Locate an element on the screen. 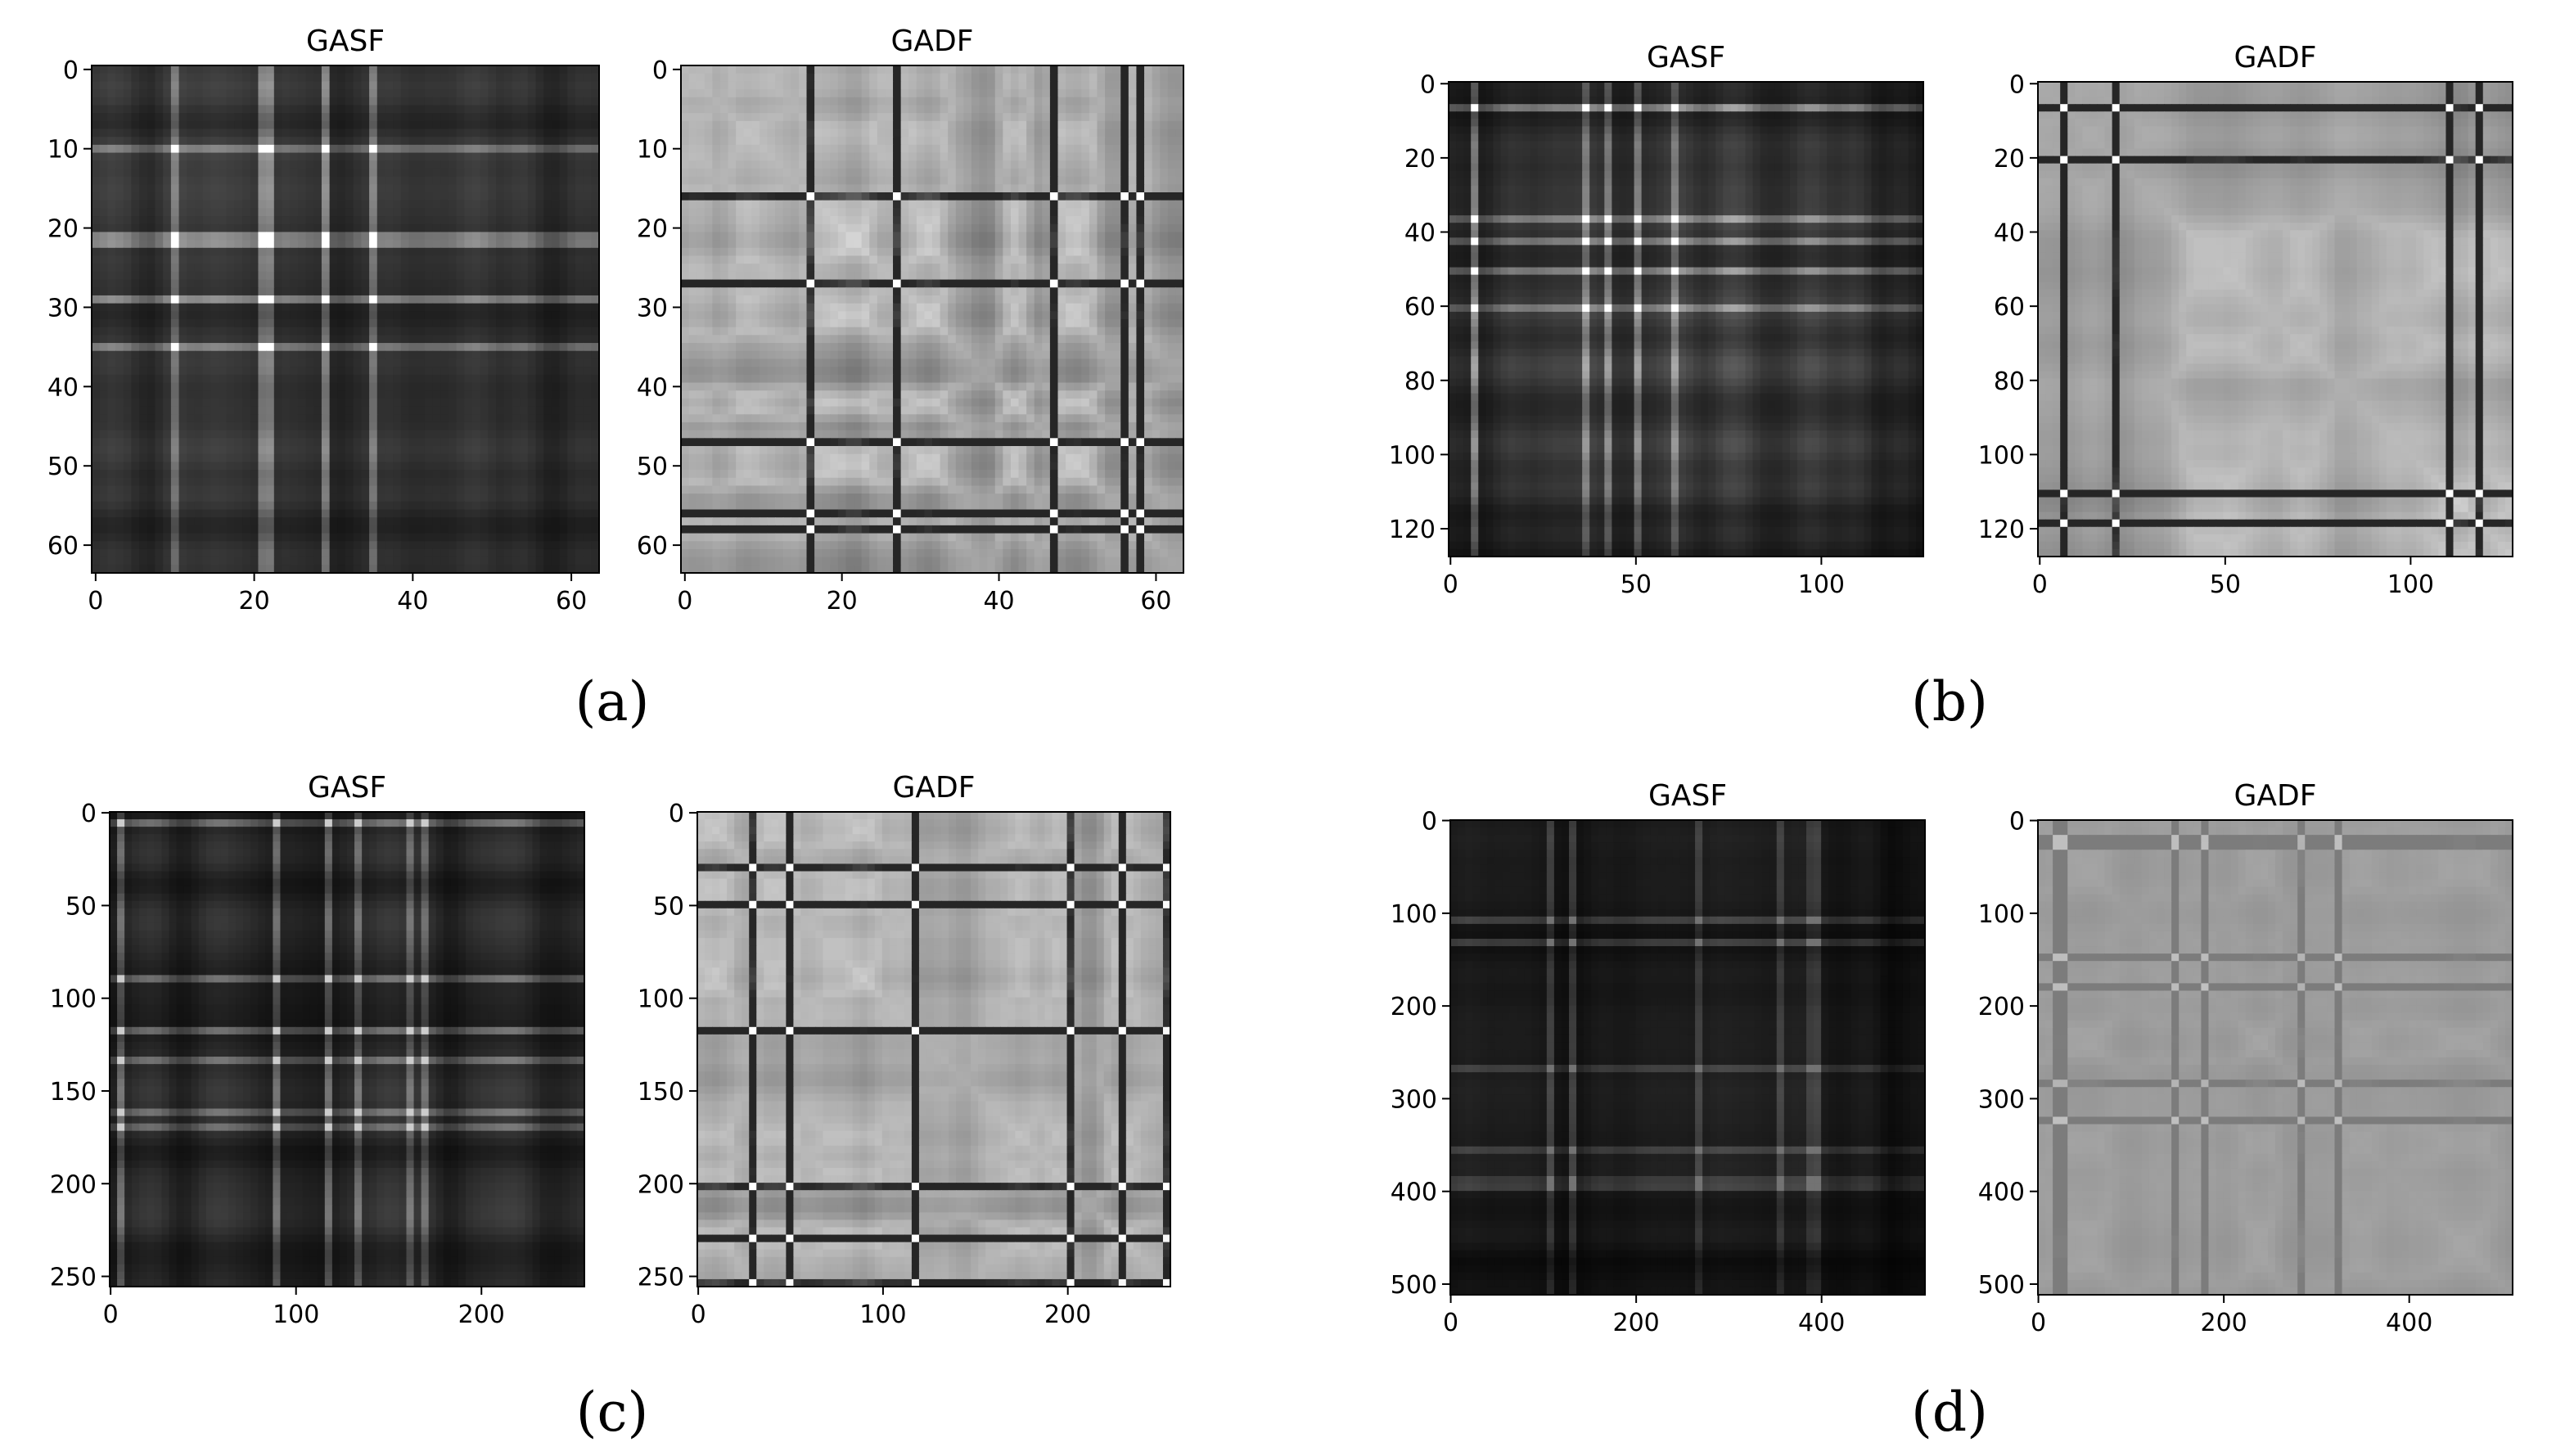  caption-c-text: (c) is located at coordinates (612, 1412).